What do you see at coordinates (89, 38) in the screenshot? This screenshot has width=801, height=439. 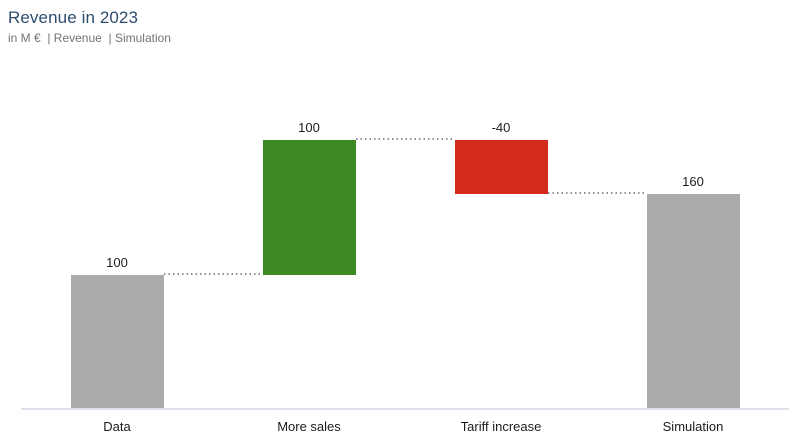 I see `chart-subtitle: in M € | Revenue | Simulation` at bounding box center [89, 38].